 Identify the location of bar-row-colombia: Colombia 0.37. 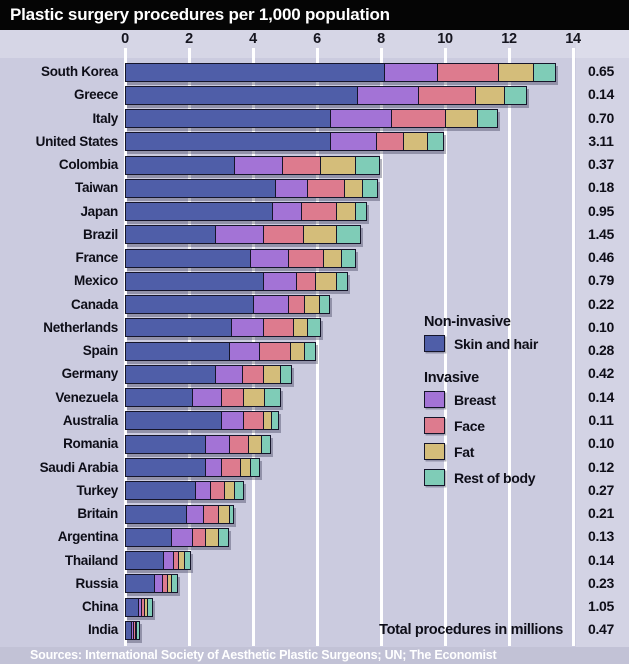
(314, 164).